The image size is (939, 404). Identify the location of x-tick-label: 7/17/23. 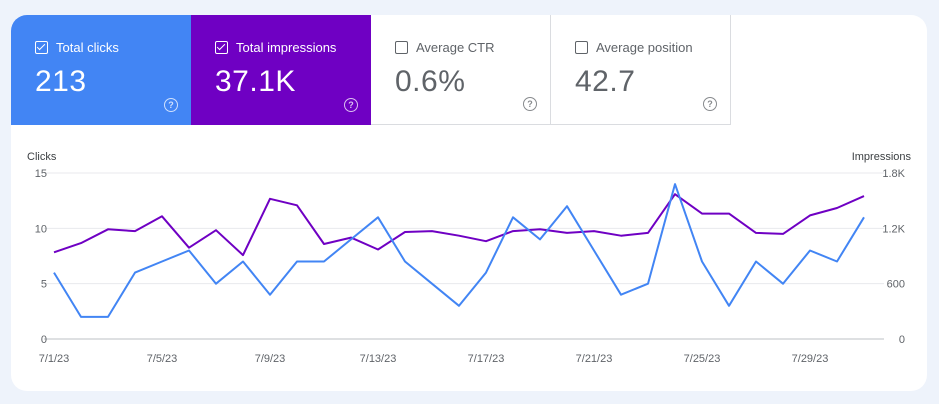
(486, 359).